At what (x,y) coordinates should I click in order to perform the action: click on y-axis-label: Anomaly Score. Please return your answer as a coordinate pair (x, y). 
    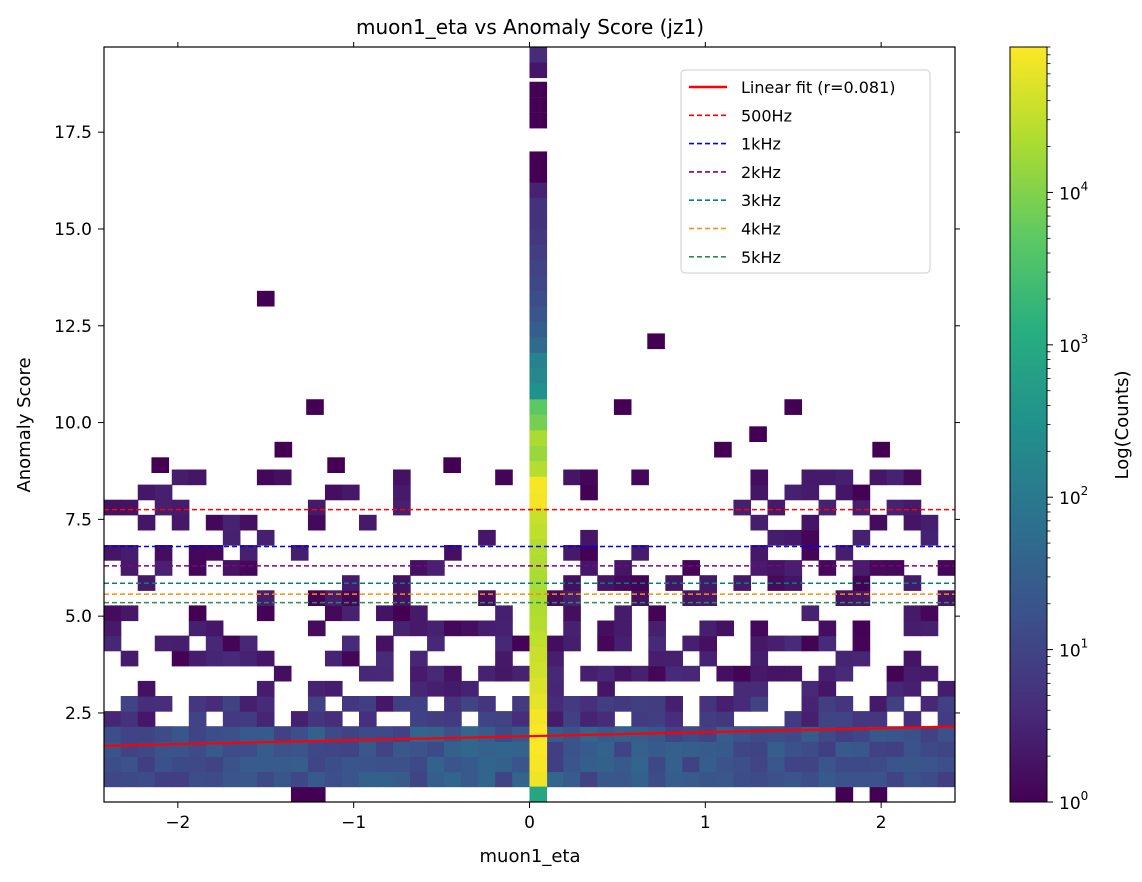
    Looking at the image, I should click on (24, 424).